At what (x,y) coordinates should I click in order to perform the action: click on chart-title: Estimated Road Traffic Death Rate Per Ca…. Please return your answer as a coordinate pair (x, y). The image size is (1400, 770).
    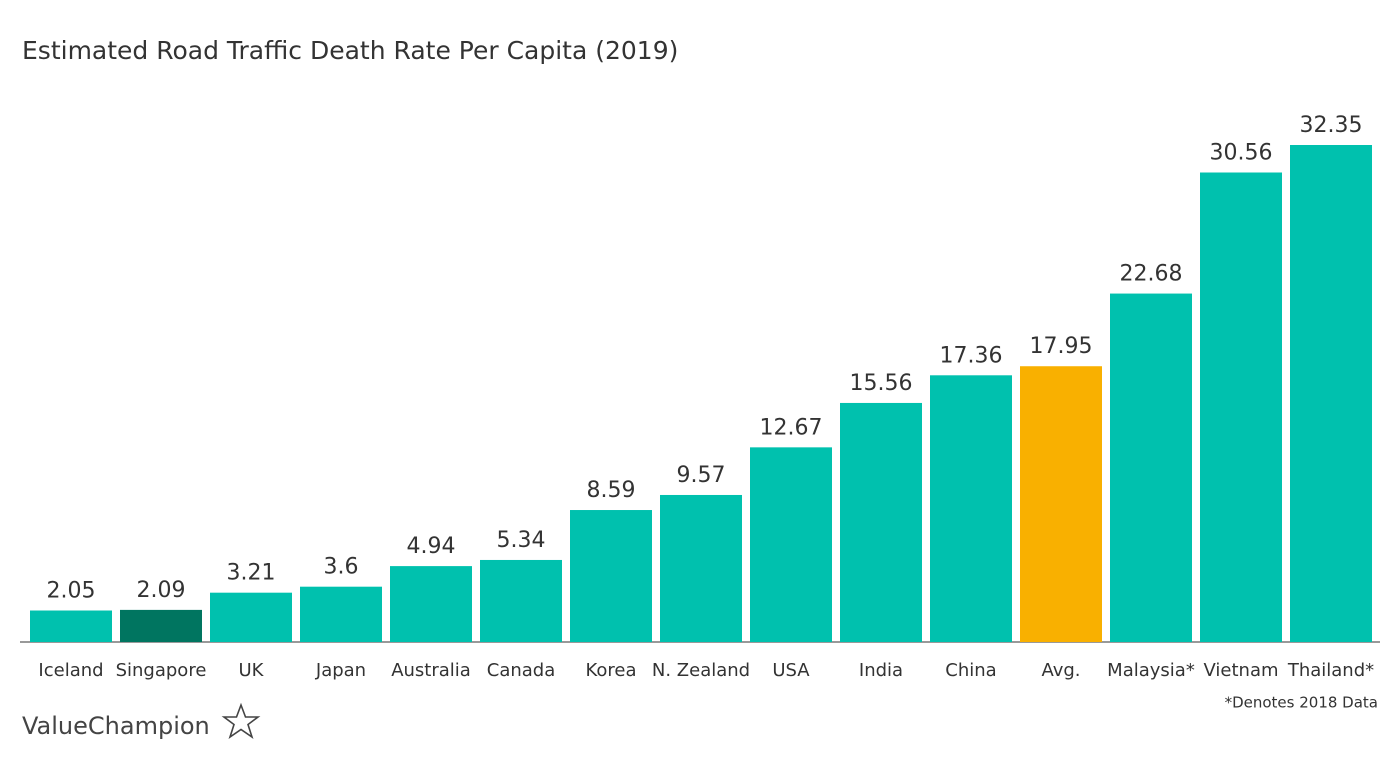
    Looking at the image, I should click on (350, 50).